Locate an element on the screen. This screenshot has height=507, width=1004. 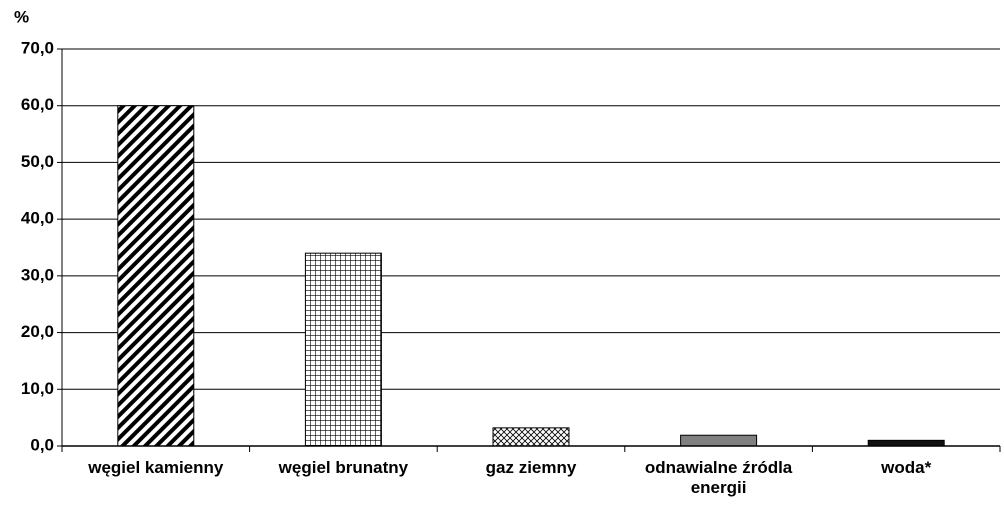
y-tick-label: 0,0 is located at coordinates (42, 444).